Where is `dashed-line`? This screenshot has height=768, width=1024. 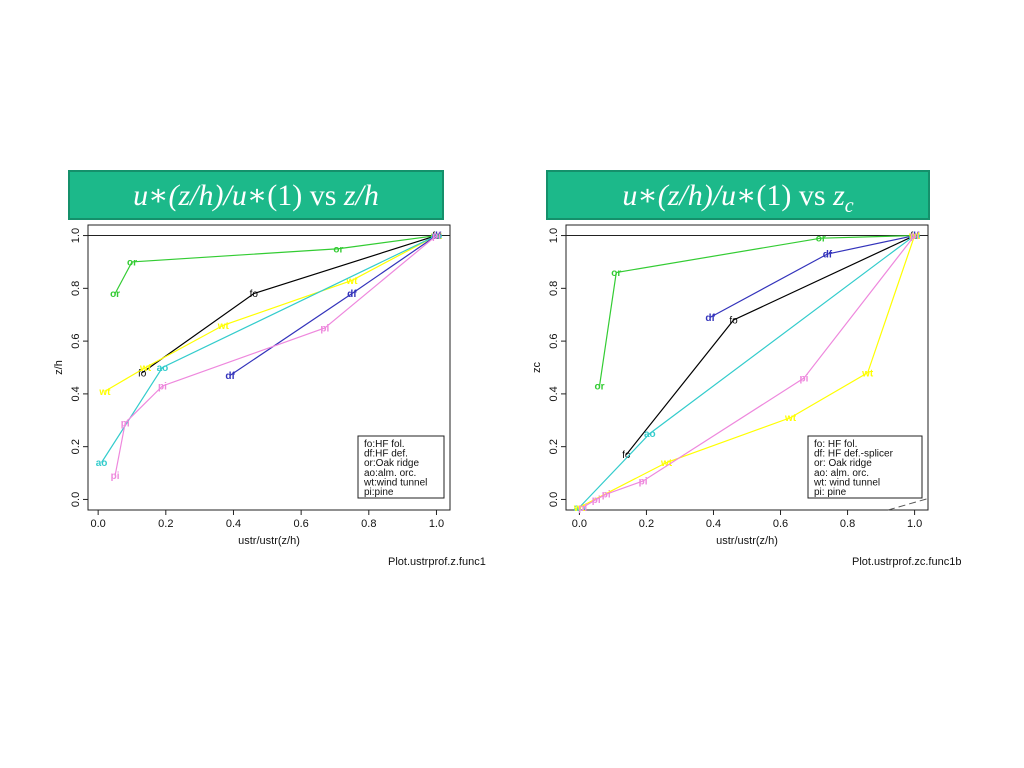 dashed-line is located at coordinates (909, 504).